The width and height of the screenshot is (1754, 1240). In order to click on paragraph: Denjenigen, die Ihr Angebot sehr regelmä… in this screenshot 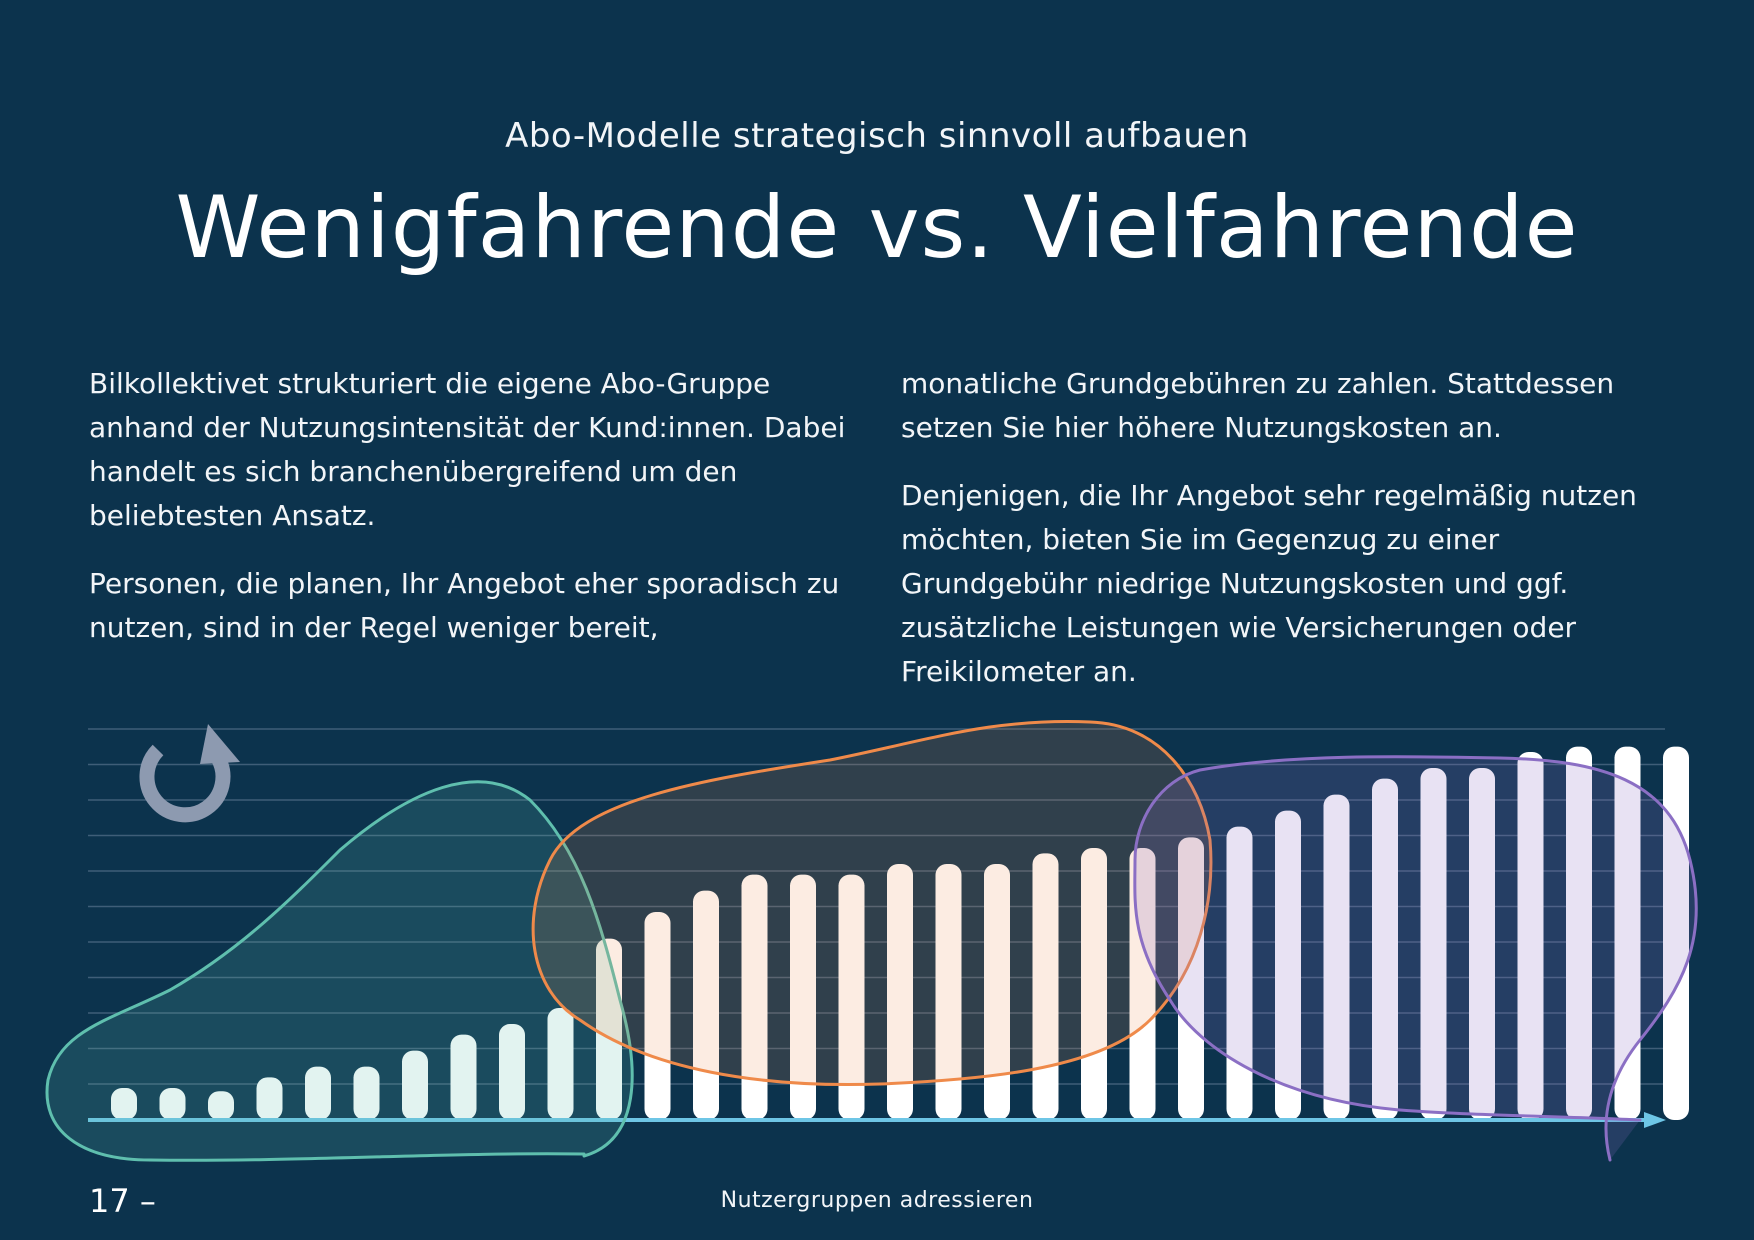, I will do `click(1269, 583)`.